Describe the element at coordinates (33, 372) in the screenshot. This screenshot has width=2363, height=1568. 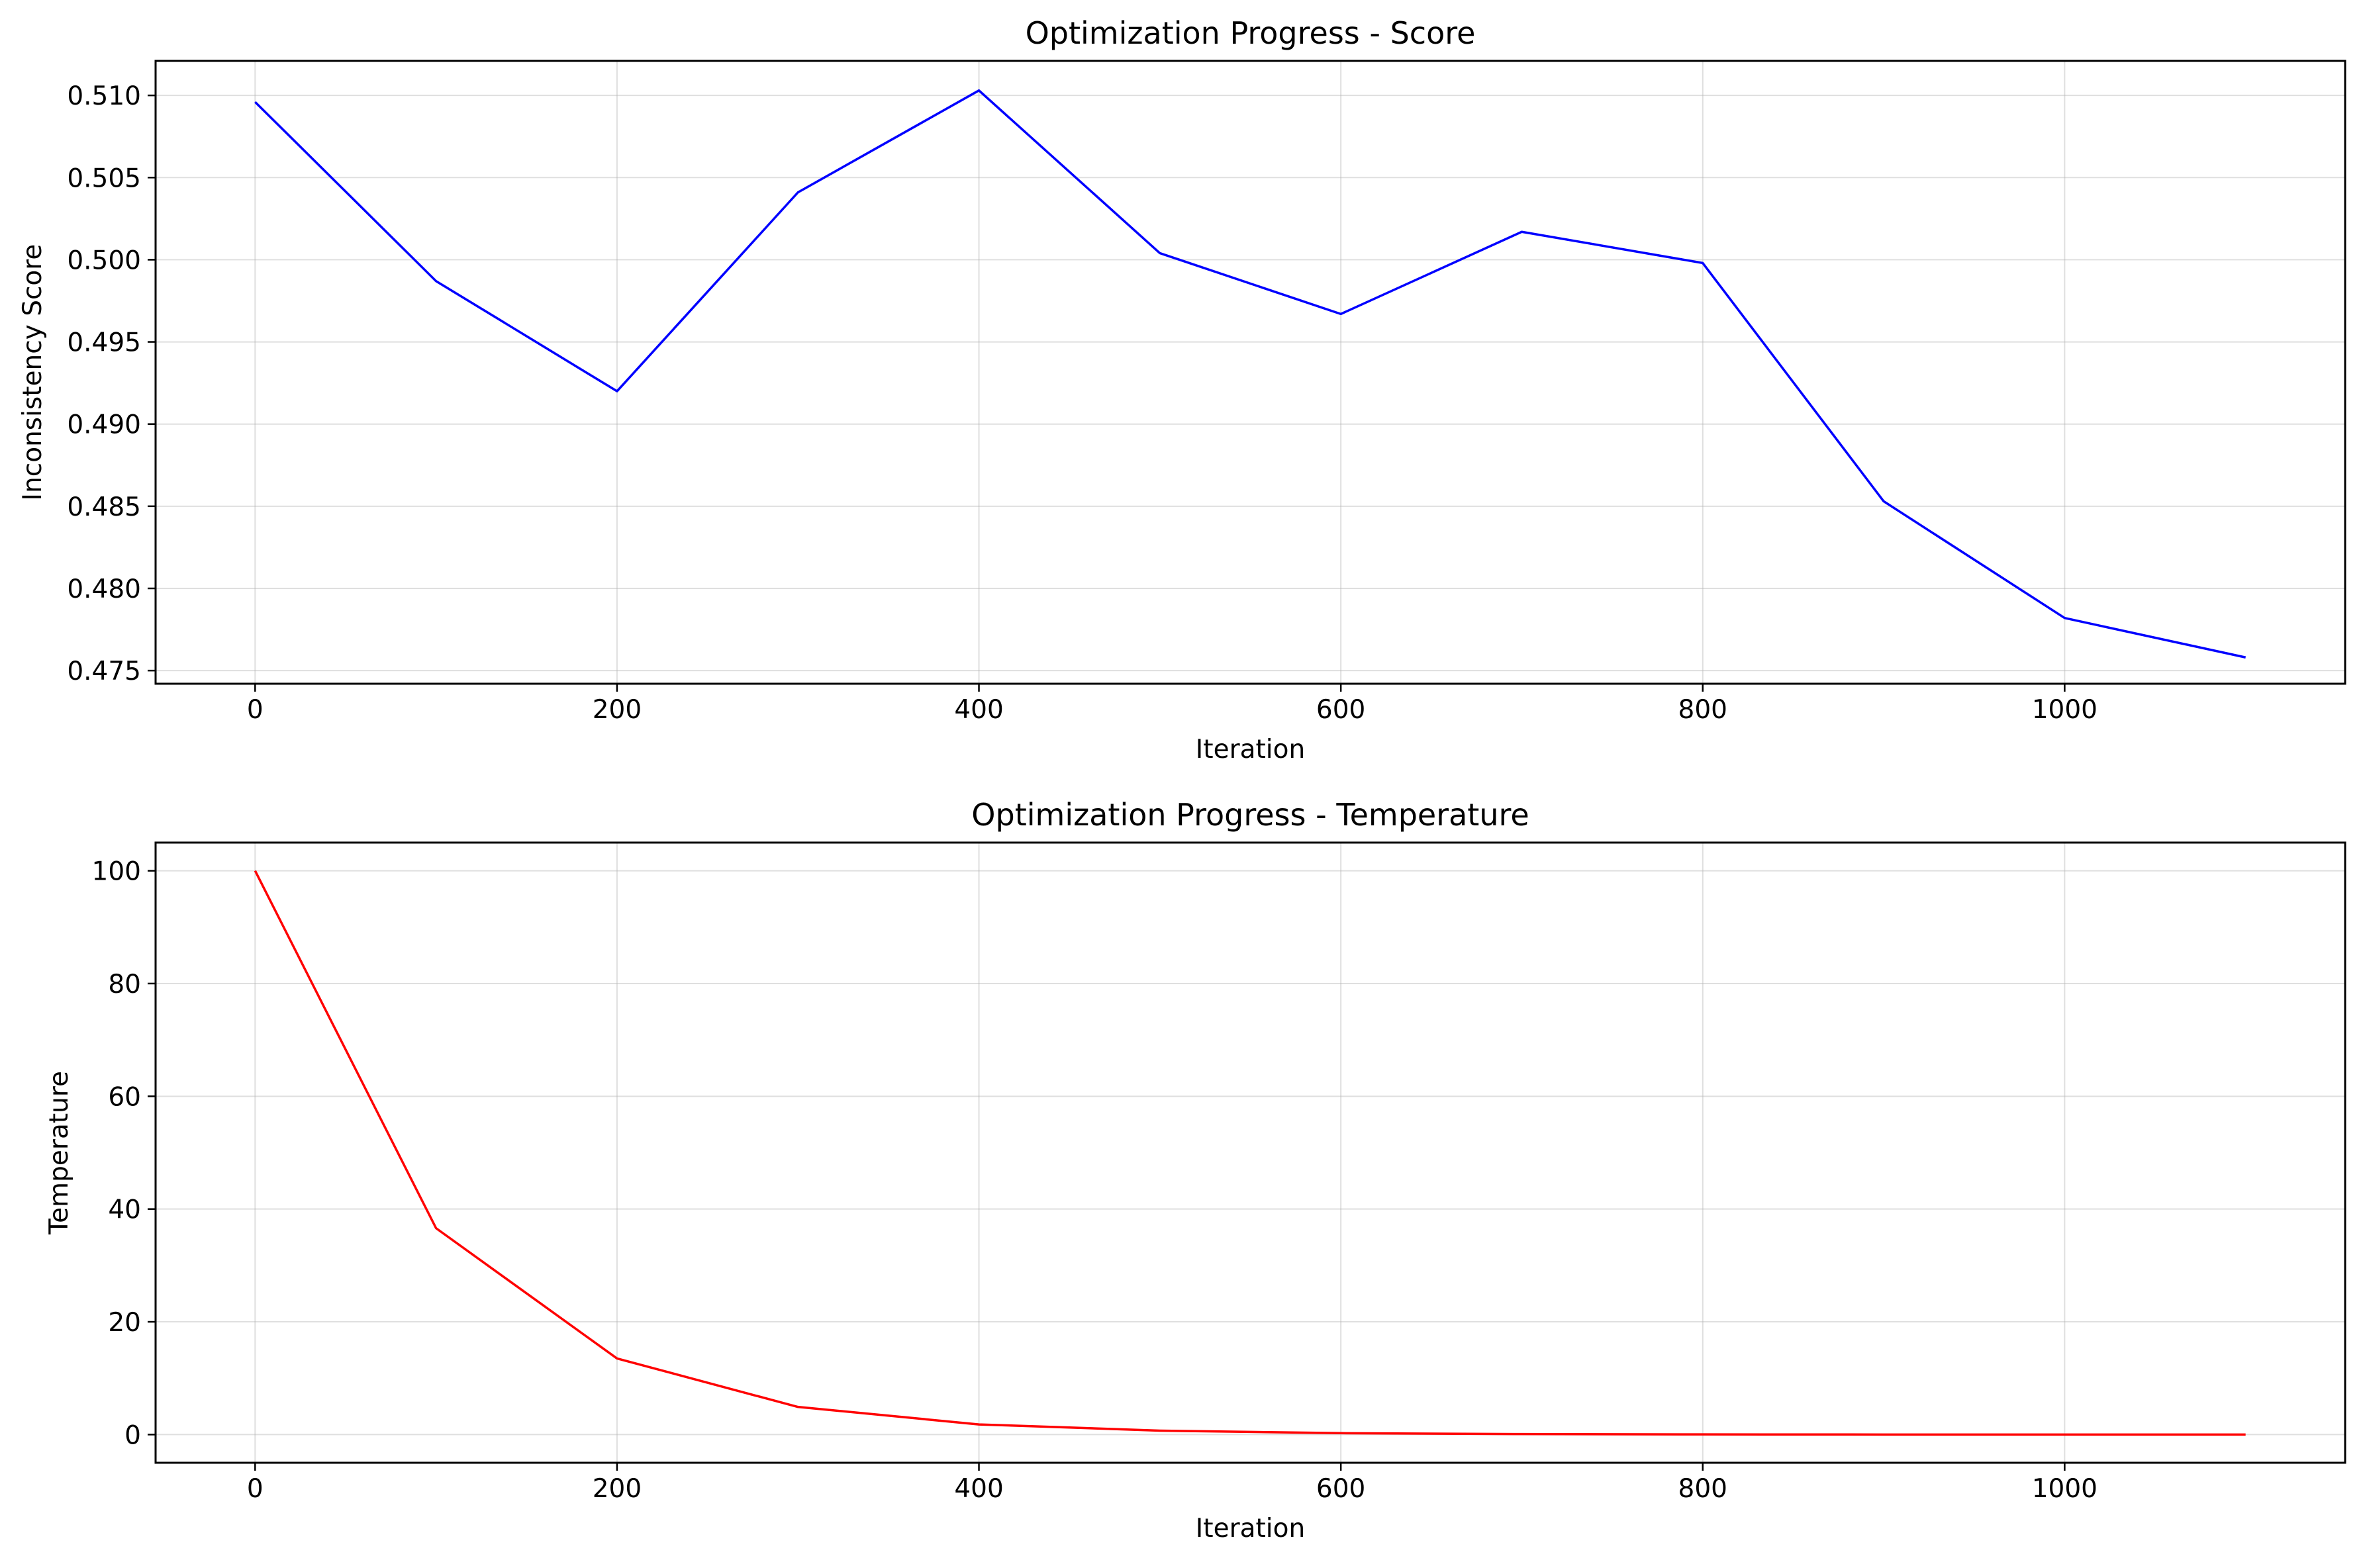
I see `score-y-axis-label: Inconsistency Score` at that location.